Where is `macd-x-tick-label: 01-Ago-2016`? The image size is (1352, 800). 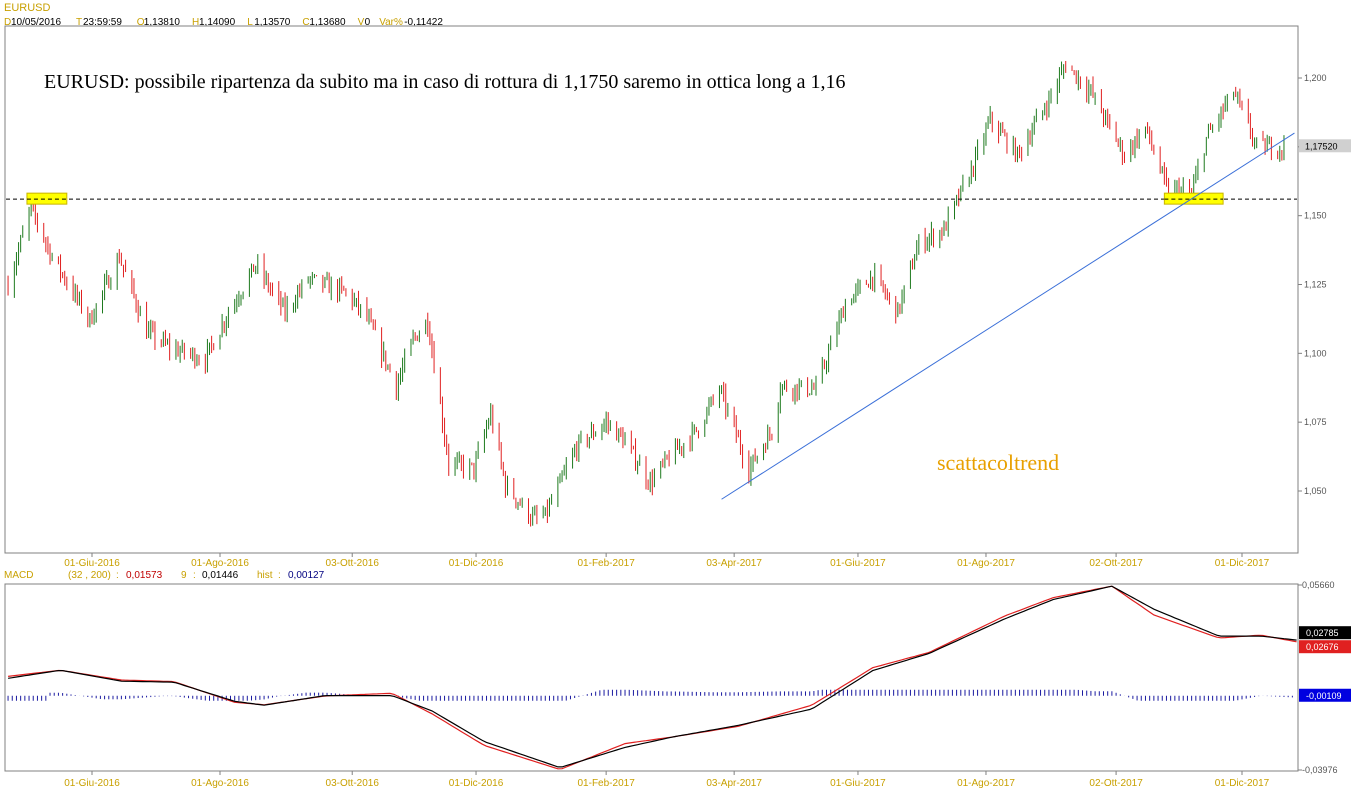
macd-x-tick-label: 01-Ago-2016 is located at coordinates (220, 783).